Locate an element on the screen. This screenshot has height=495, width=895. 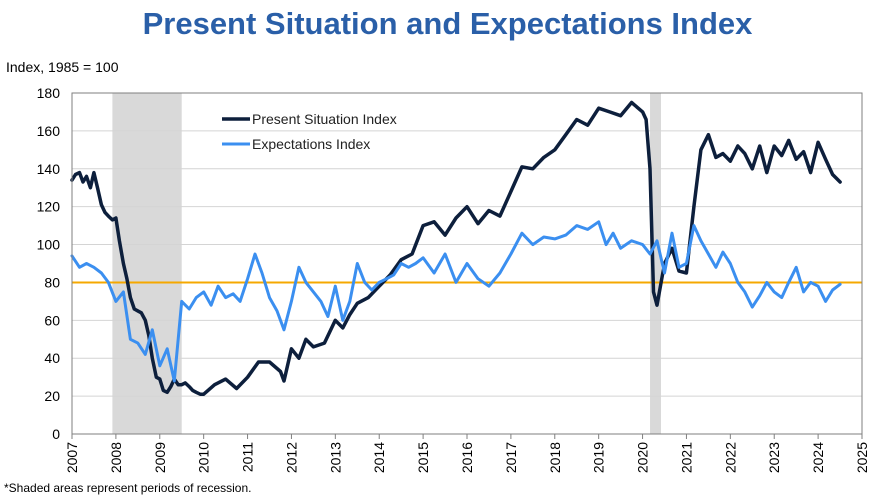
y-tick-label-100: 100 is located at coordinates (49, 245).